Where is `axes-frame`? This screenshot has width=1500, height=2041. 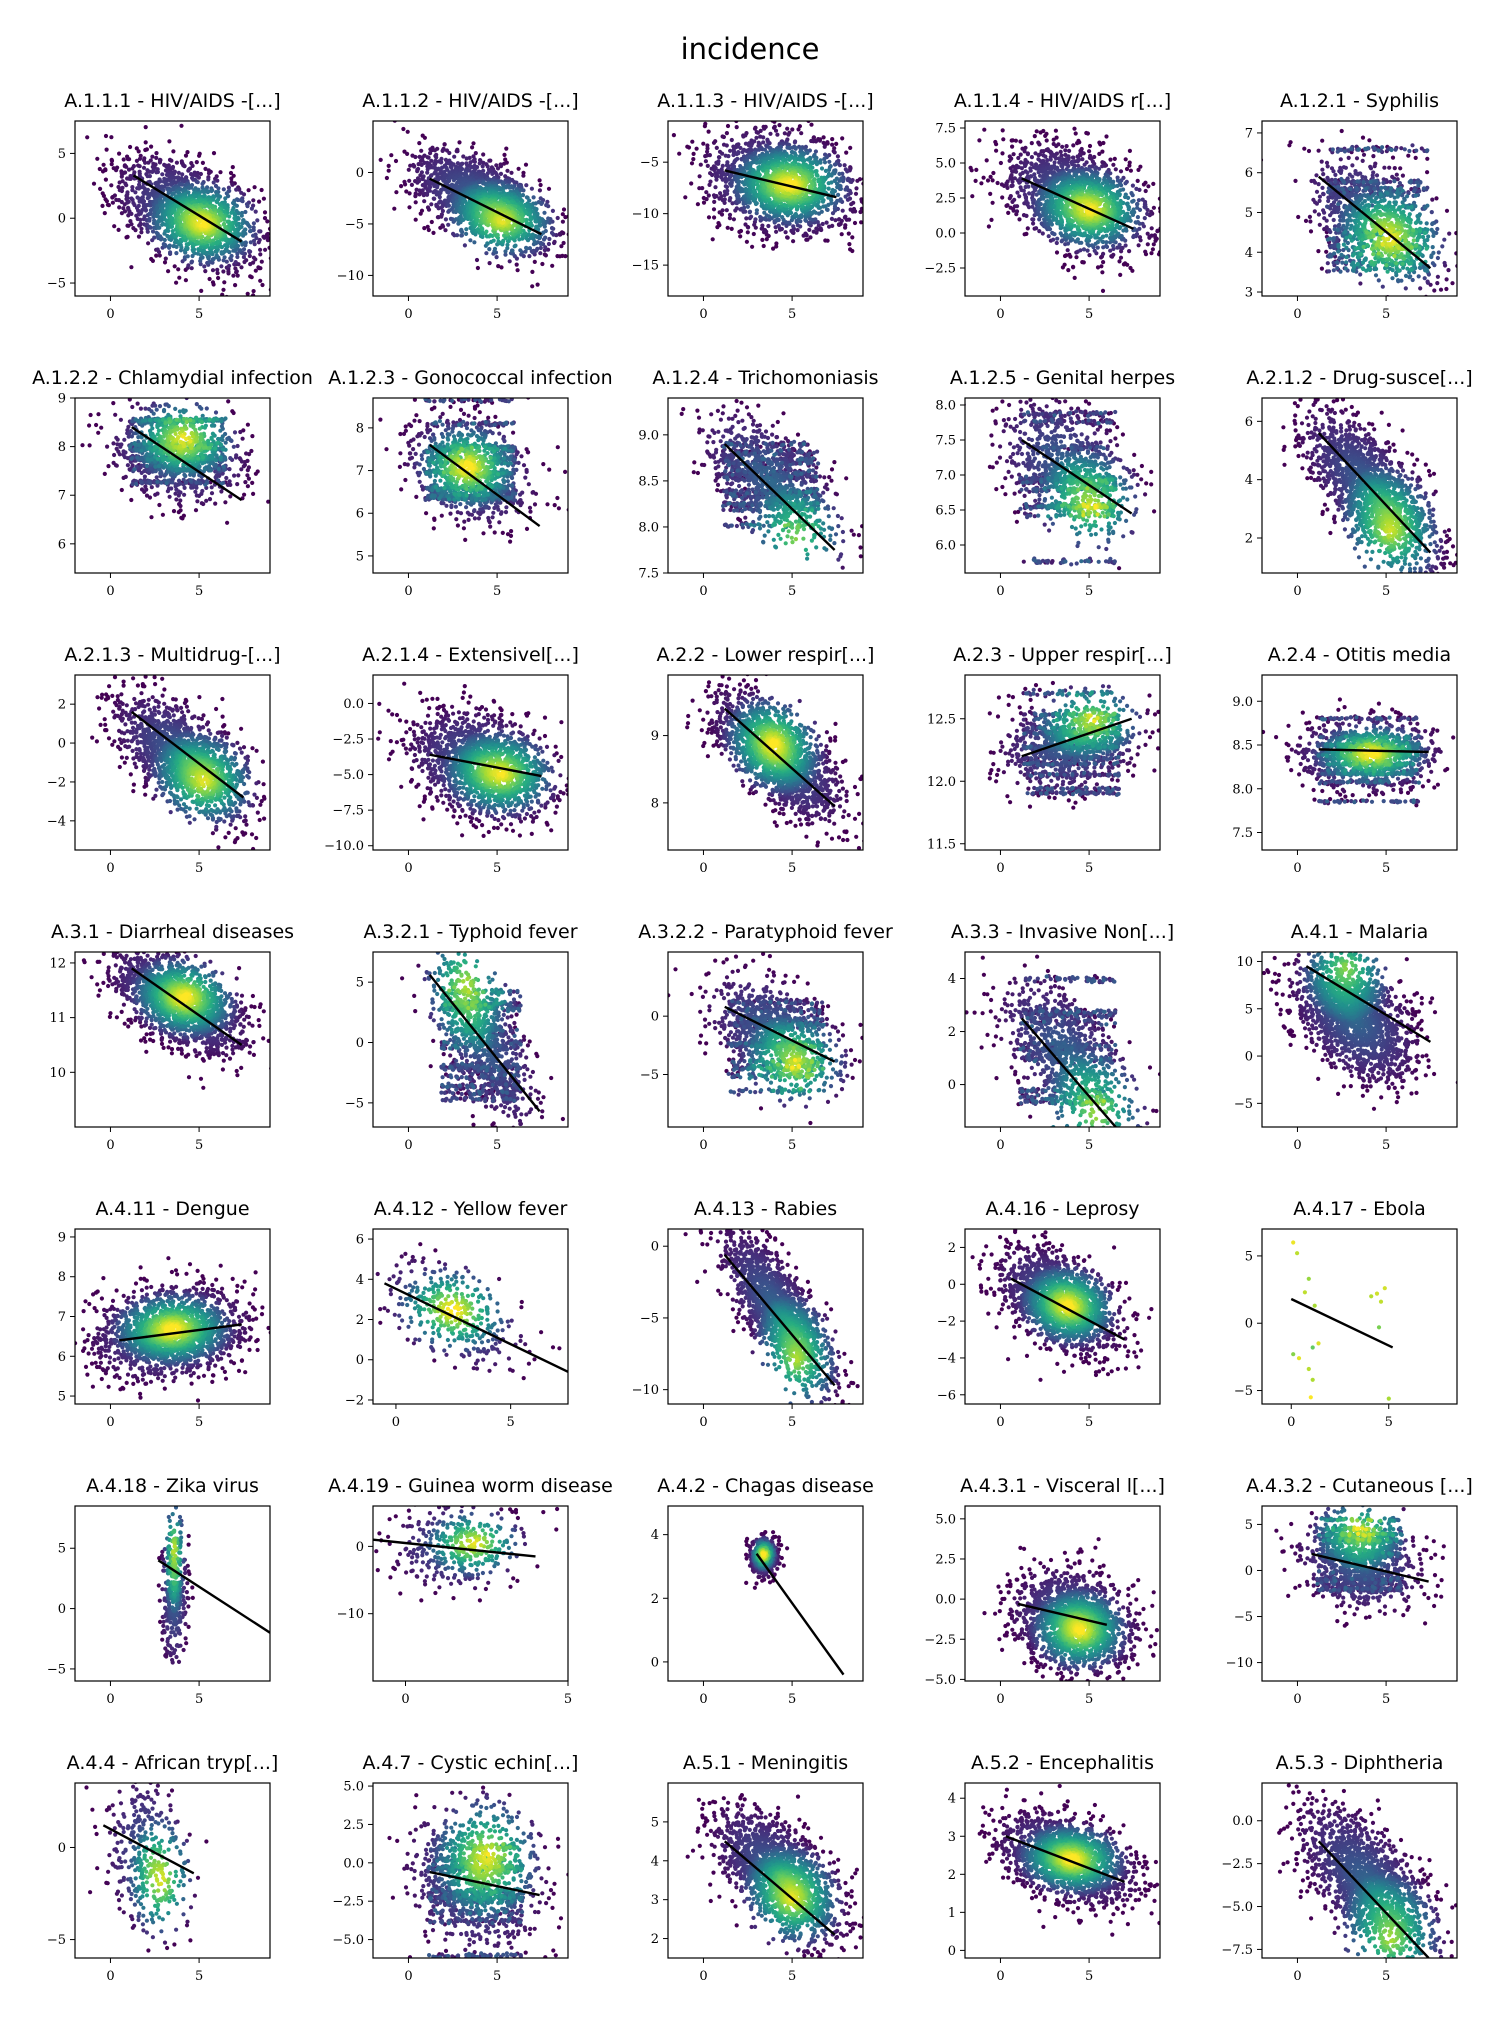
axes-frame is located at coordinates (172, 208).